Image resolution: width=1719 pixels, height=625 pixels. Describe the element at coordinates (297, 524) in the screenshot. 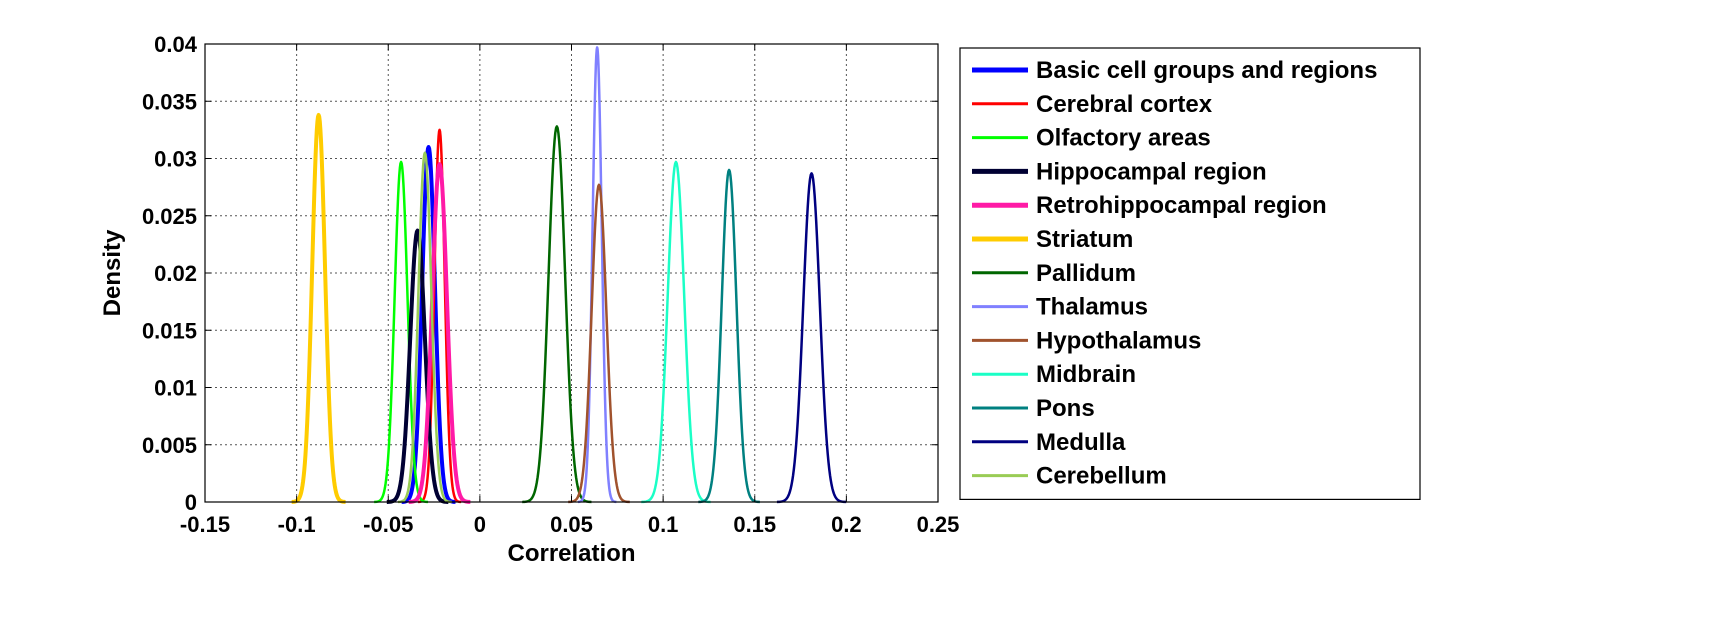

I see `x-tick-label: -0.1` at that location.